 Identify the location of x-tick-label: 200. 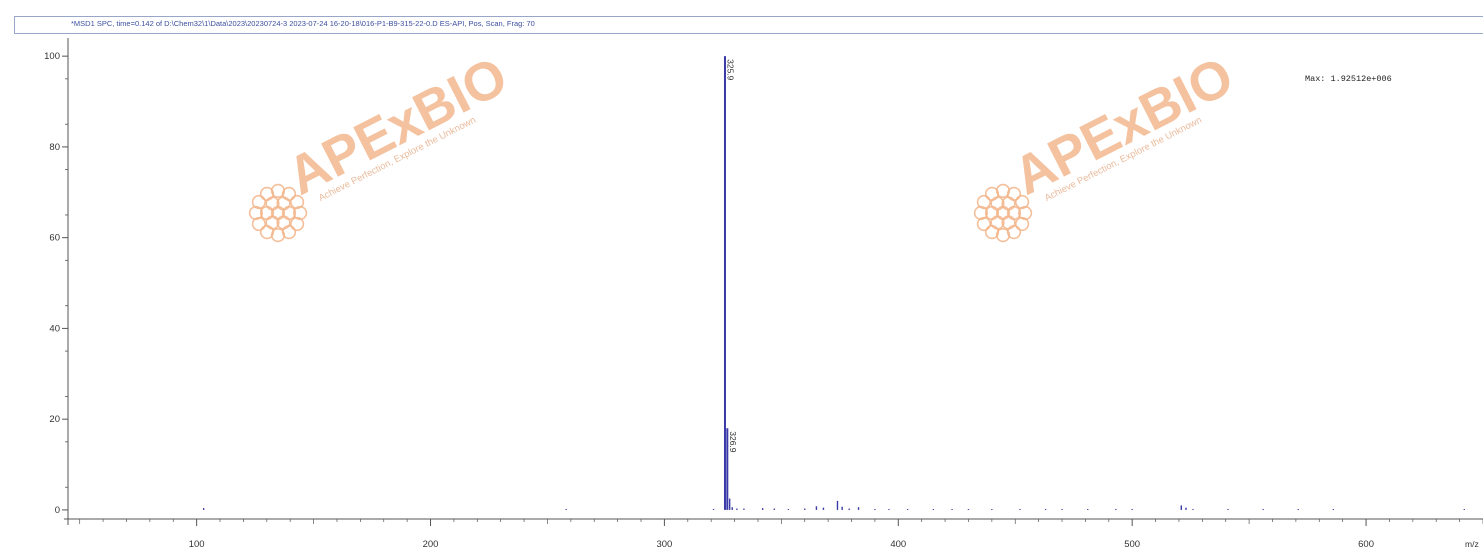
(431, 544).